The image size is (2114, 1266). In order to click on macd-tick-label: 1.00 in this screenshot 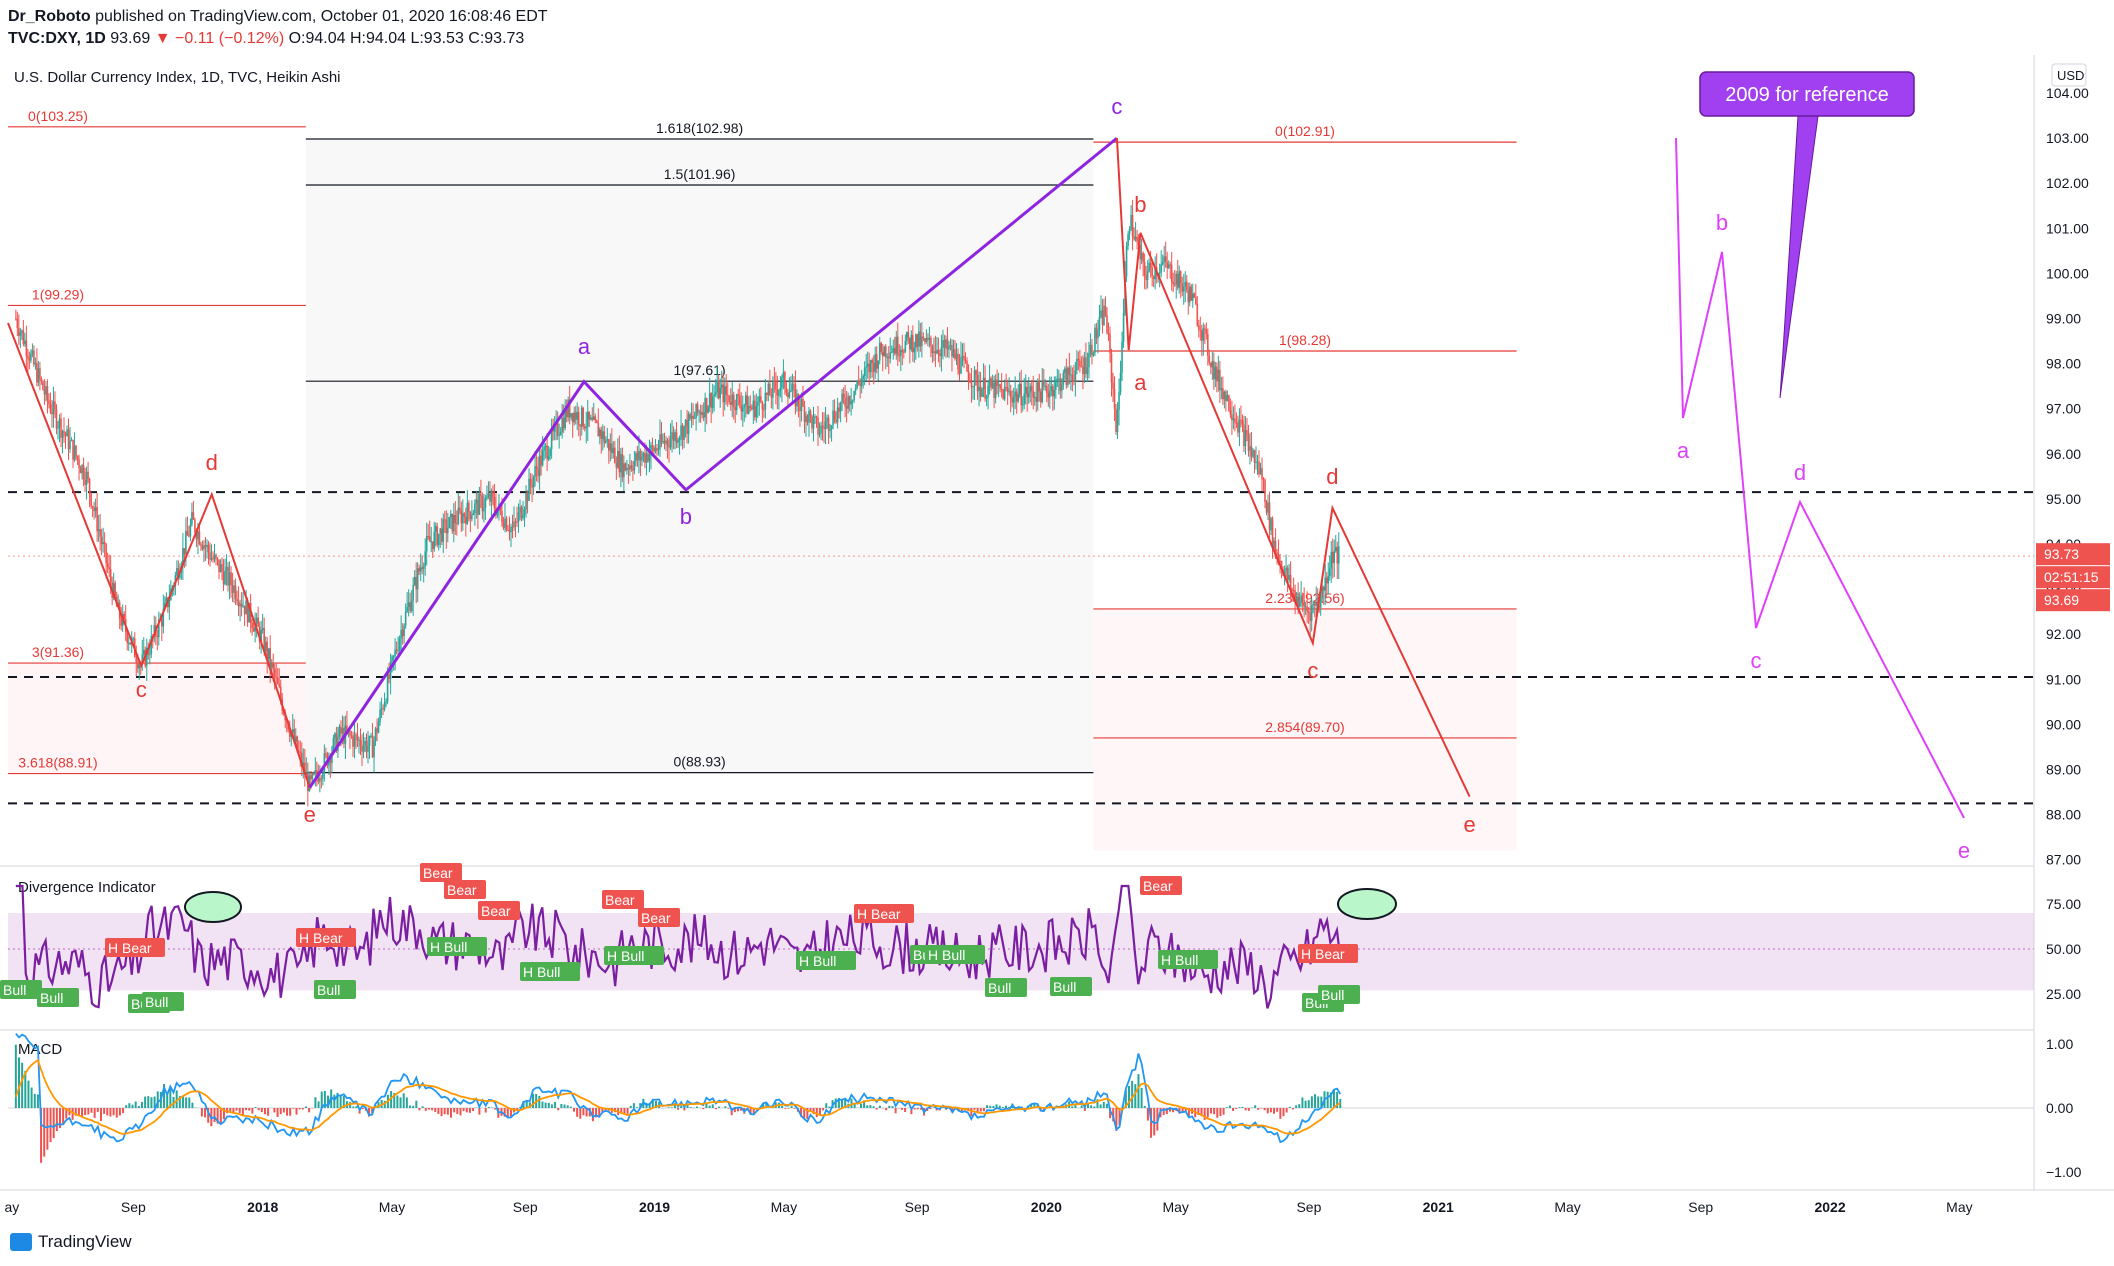, I will do `click(2059, 1044)`.